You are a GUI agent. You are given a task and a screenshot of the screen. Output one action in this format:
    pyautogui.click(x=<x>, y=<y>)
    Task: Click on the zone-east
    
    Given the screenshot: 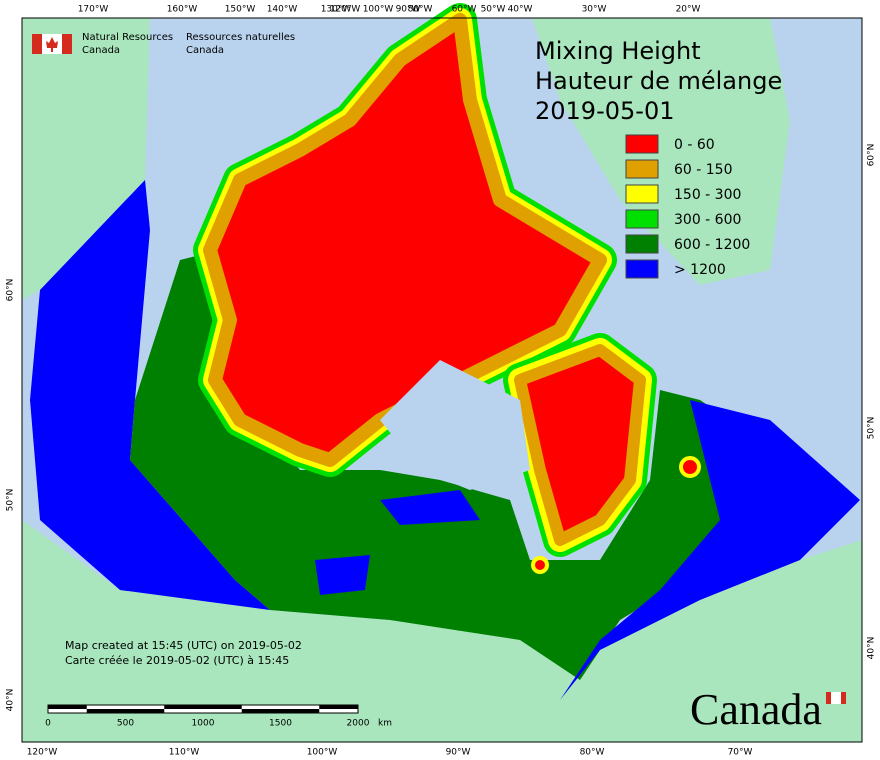 What is the action you would take?
    pyautogui.click(x=710, y=550)
    